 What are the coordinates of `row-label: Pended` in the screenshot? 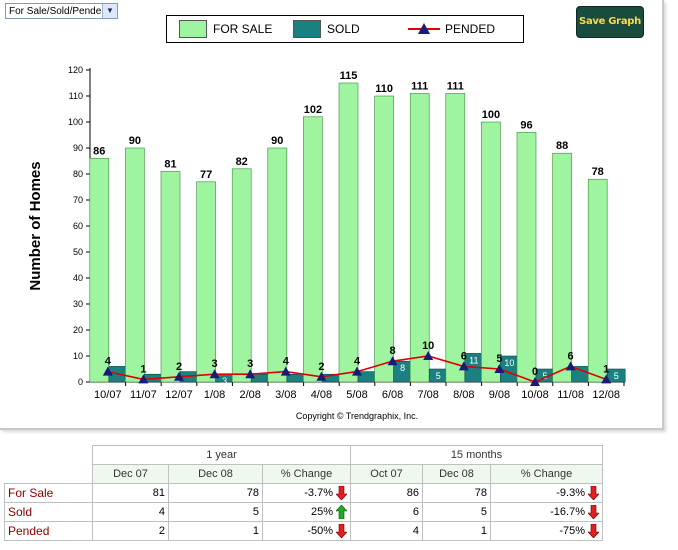 It's located at (48, 531).